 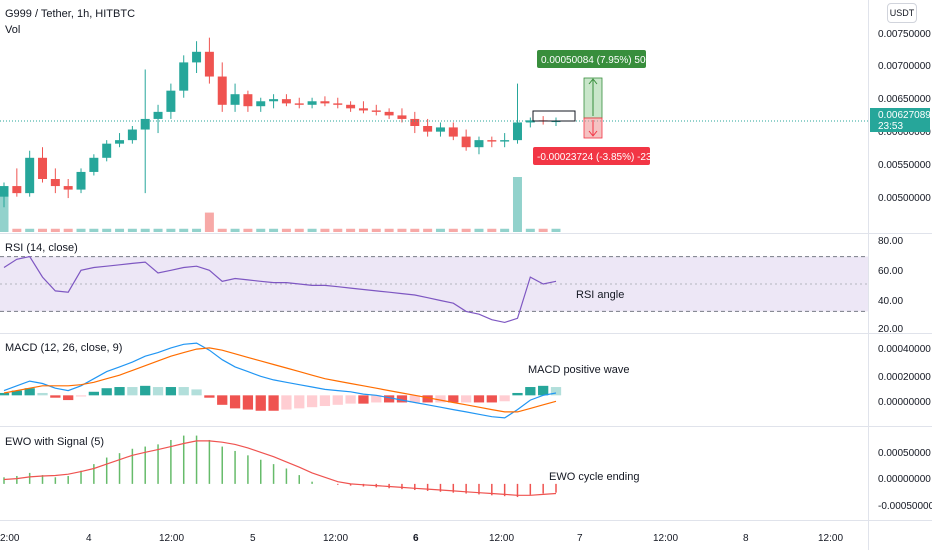 What do you see at coordinates (554, 116) in the screenshot?
I see `selection-box` at bounding box center [554, 116].